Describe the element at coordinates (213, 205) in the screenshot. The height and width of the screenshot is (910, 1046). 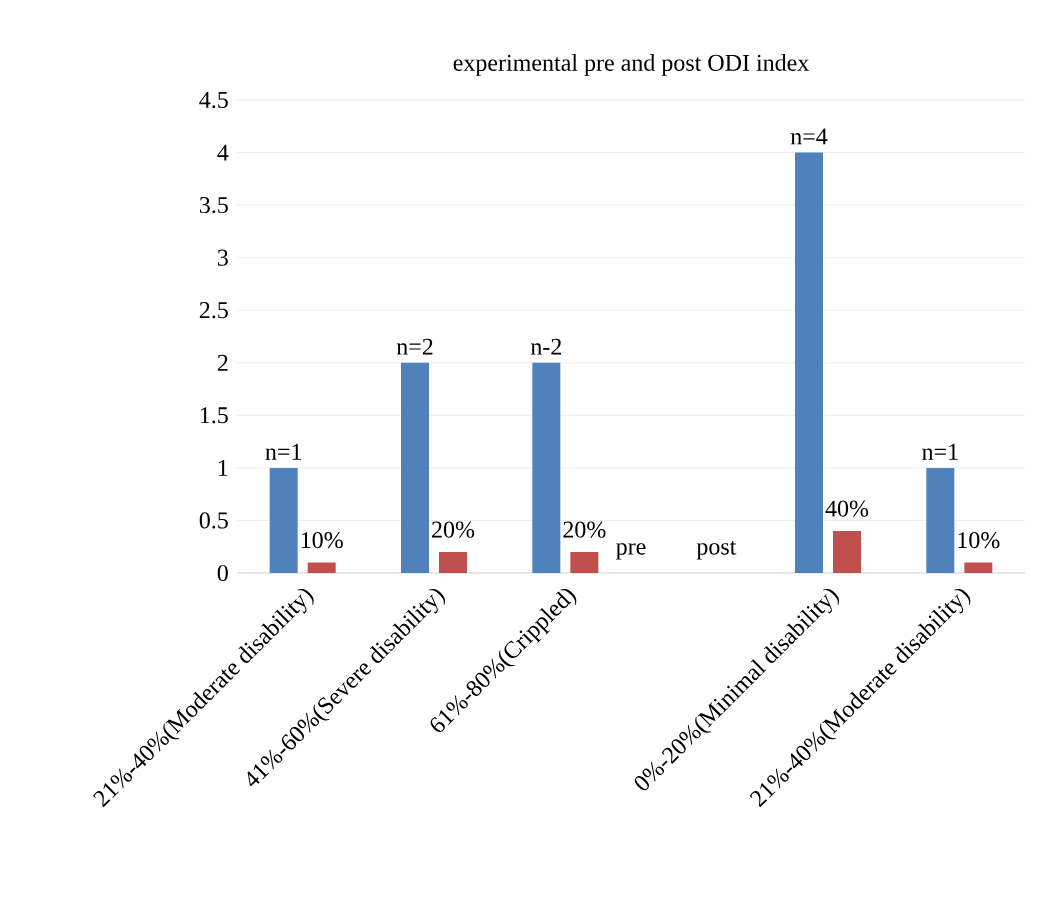
I see `y-tick-label: 3.5` at that location.